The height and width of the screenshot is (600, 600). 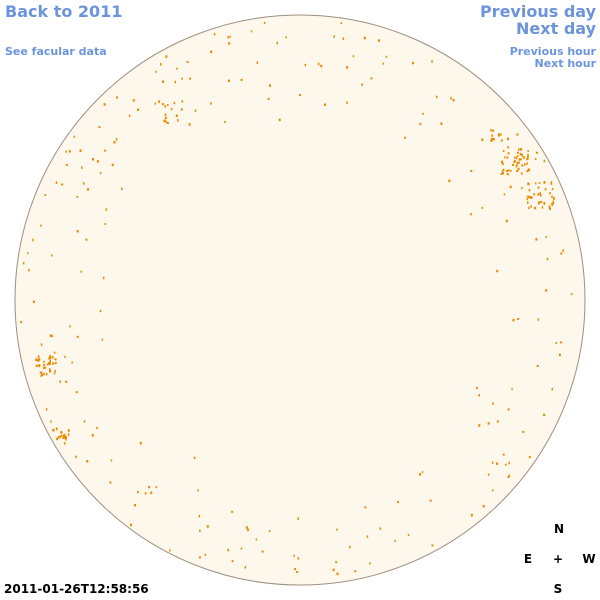 What do you see at coordinates (537, 11) in the screenshot?
I see `previous-day-link: Previous day` at bounding box center [537, 11].